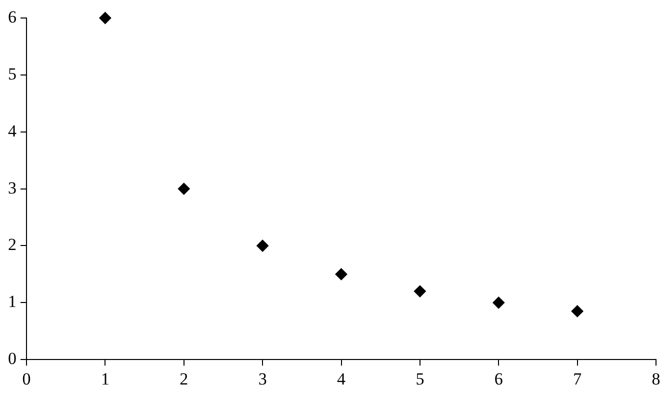 The width and height of the screenshot is (670, 400). What do you see at coordinates (26, 378) in the screenshot?
I see `x-tick-label: 0` at bounding box center [26, 378].